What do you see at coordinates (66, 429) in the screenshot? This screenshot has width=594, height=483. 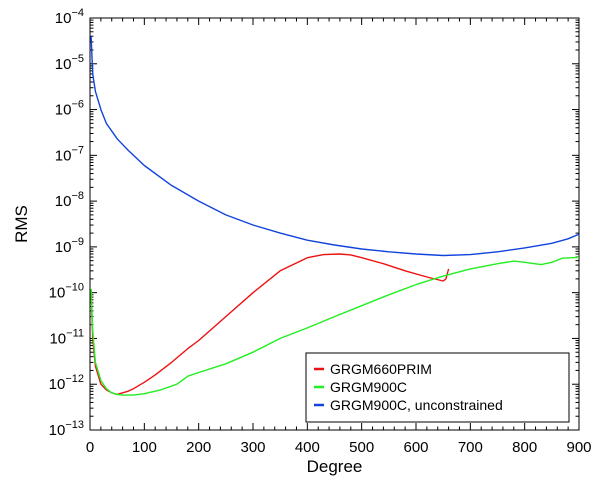 I see `y-tick-label: 10⁻¹³` at bounding box center [66, 429].